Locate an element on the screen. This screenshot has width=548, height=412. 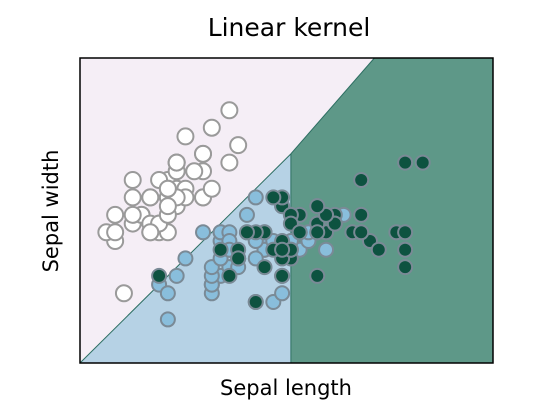
x-axis-label: Sepal length is located at coordinates (286, 388).